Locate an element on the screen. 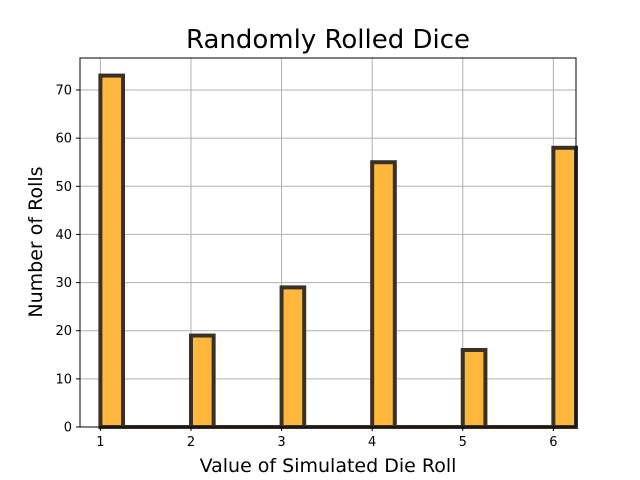 The width and height of the screenshot is (640, 480). y-tick-label: 40 is located at coordinates (63, 235).